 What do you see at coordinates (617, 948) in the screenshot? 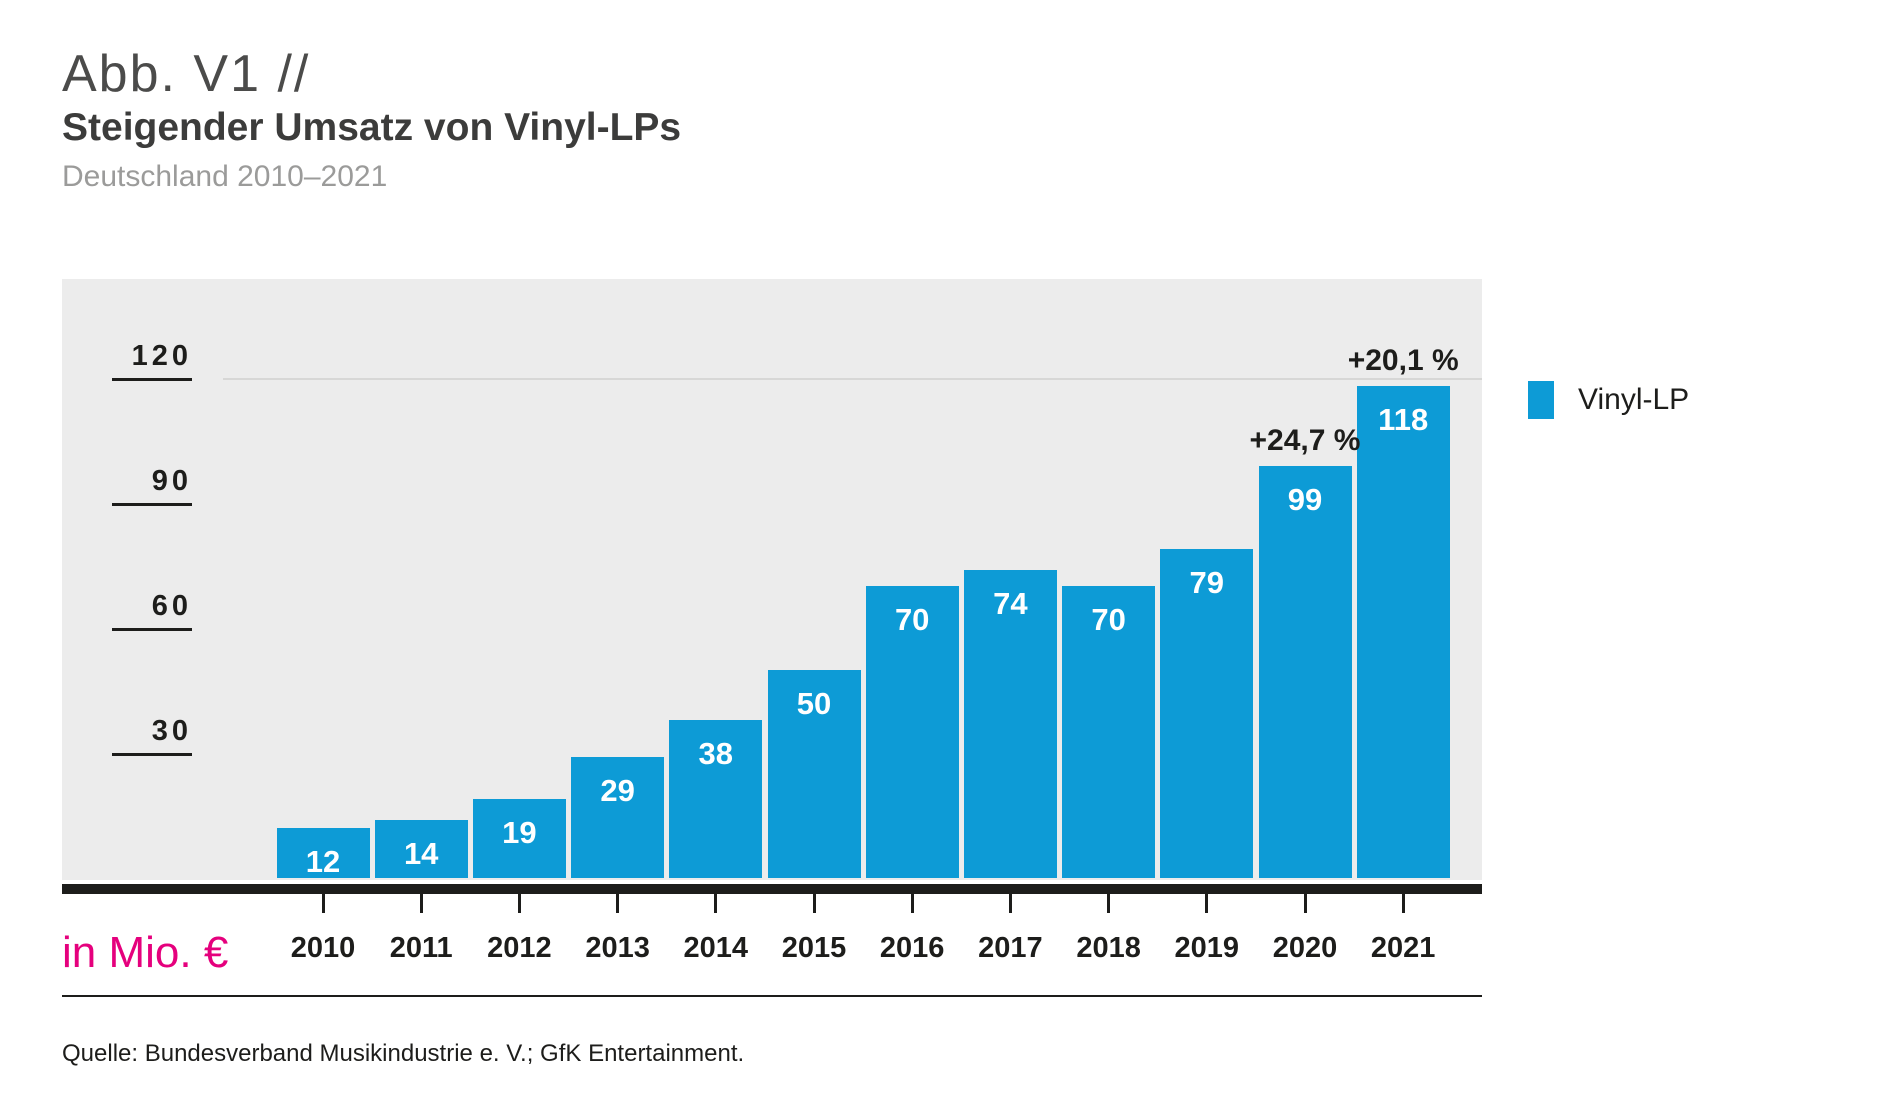
I see `x-axis-year-label: 2013` at bounding box center [617, 948].